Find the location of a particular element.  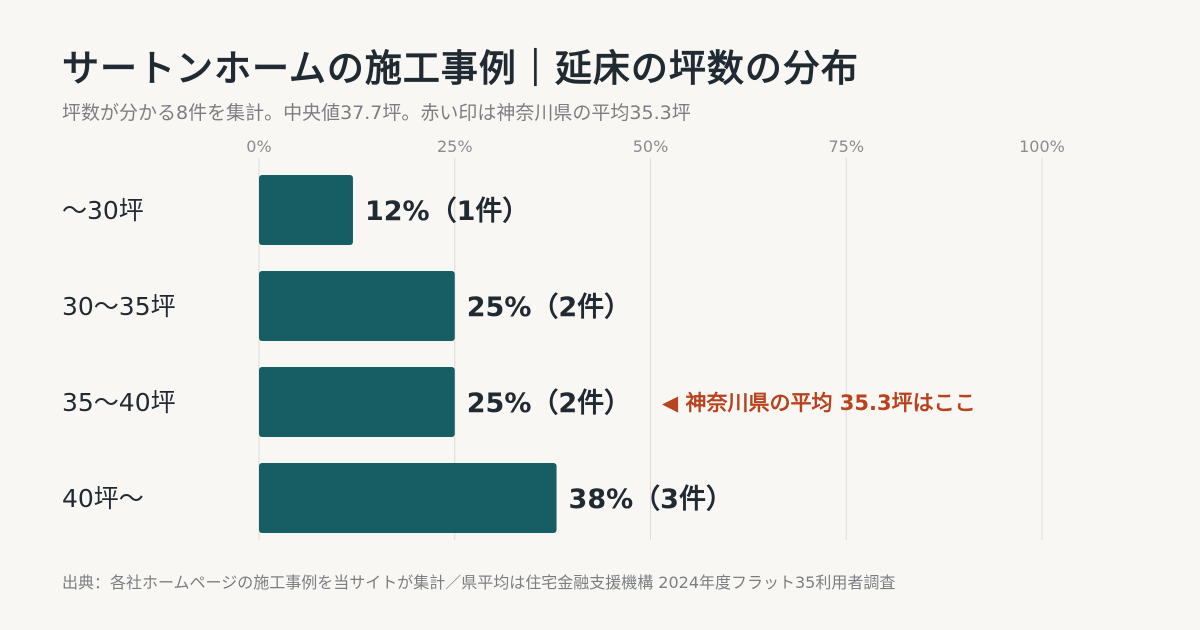

category-label: 35〜40坪 is located at coordinates (119, 402).